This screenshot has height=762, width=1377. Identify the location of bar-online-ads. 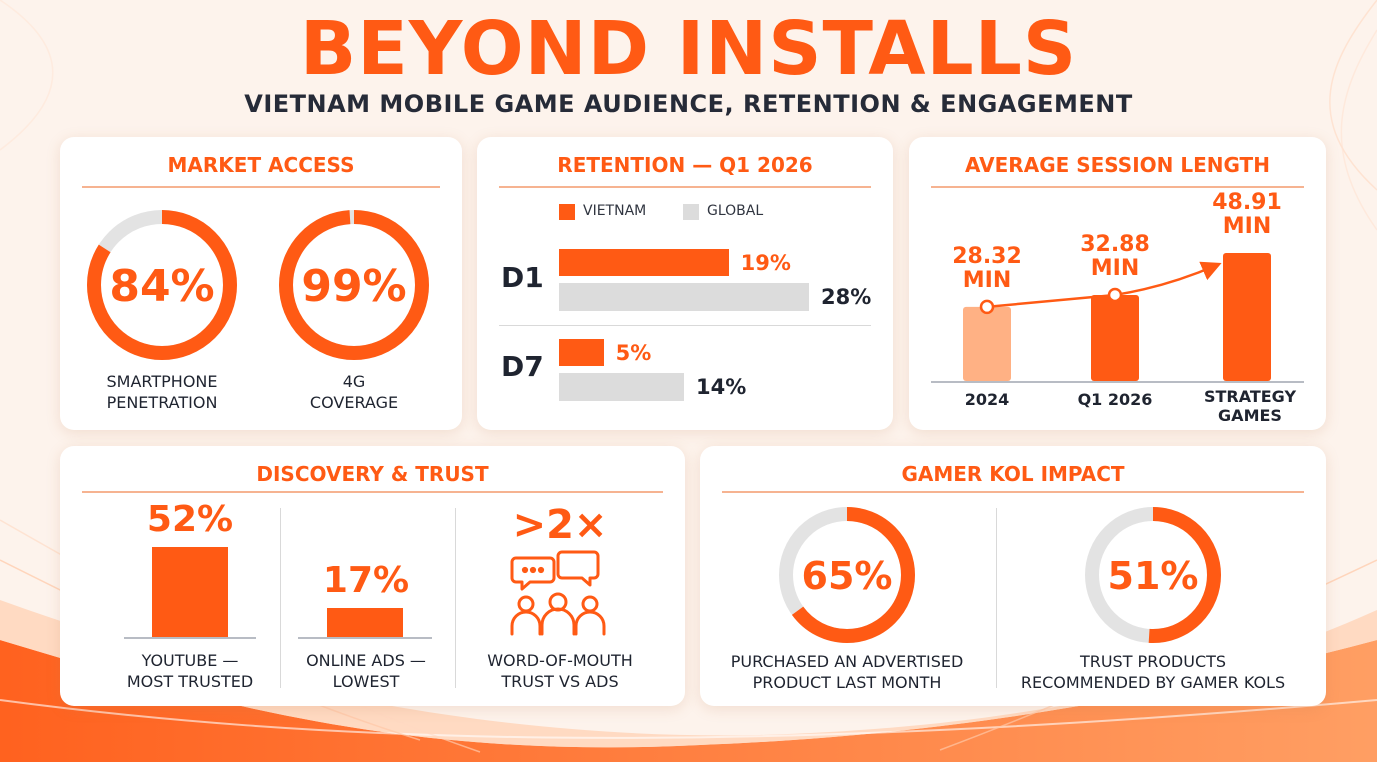
(365, 622).